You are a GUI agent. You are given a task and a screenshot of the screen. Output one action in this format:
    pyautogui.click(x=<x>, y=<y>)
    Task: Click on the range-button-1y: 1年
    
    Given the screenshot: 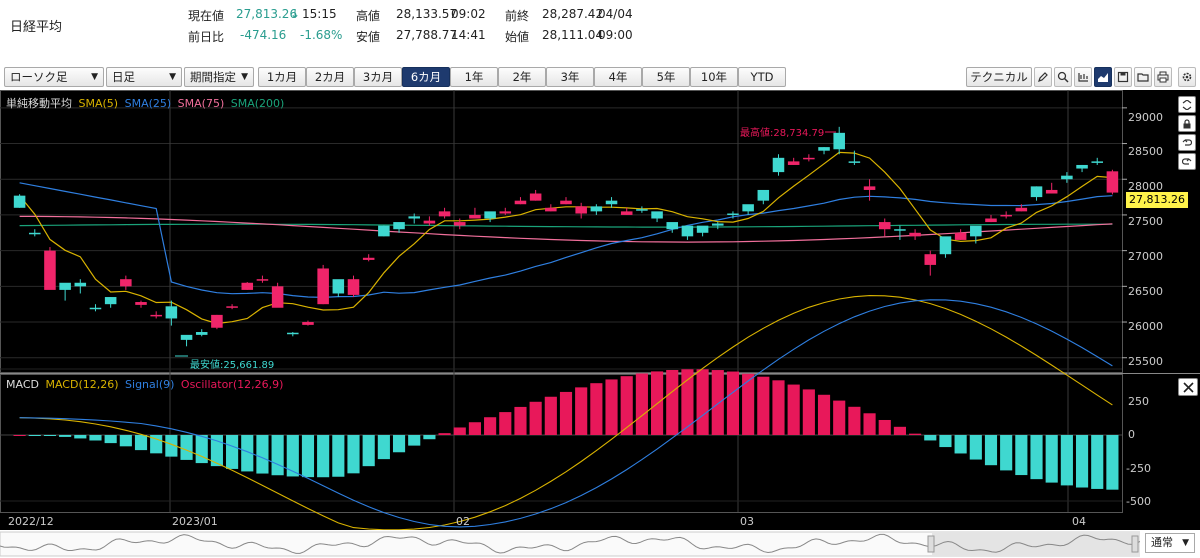 What is the action you would take?
    pyautogui.click(x=474, y=77)
    